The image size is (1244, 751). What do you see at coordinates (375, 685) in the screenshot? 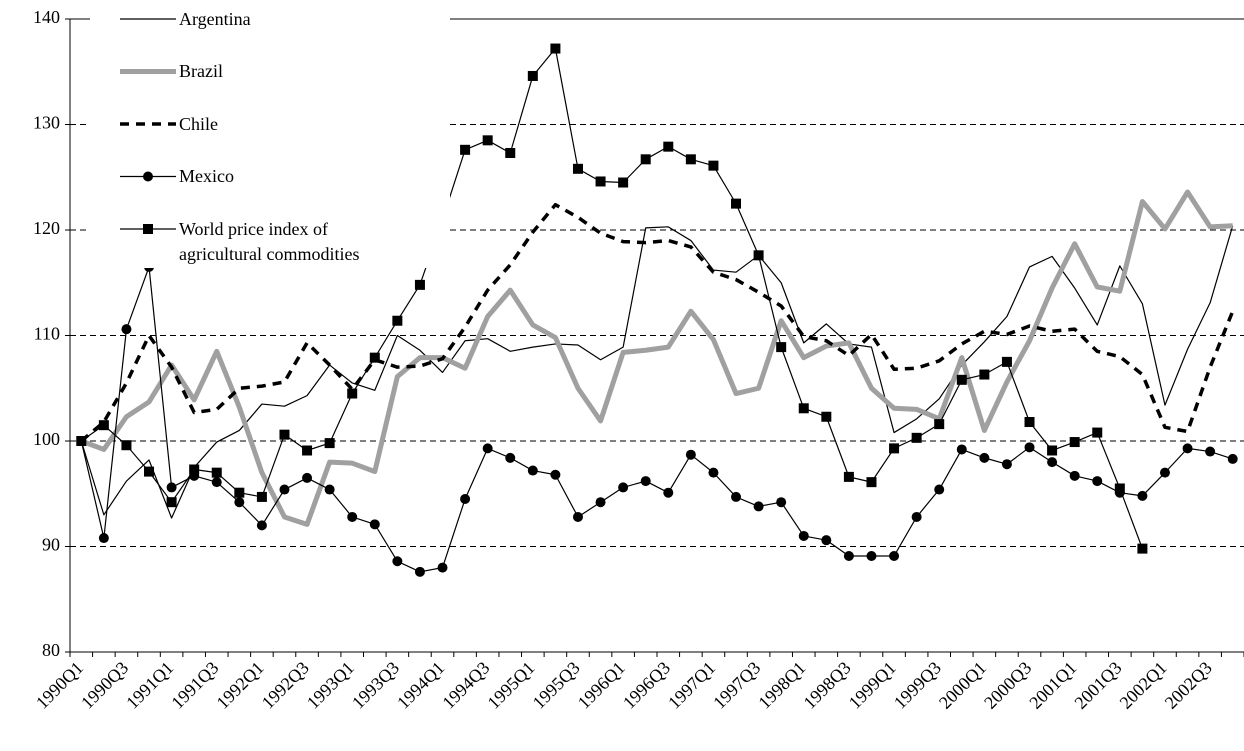
I see `x-tick-label: 1993Q3` at bounding box center [375, 685].